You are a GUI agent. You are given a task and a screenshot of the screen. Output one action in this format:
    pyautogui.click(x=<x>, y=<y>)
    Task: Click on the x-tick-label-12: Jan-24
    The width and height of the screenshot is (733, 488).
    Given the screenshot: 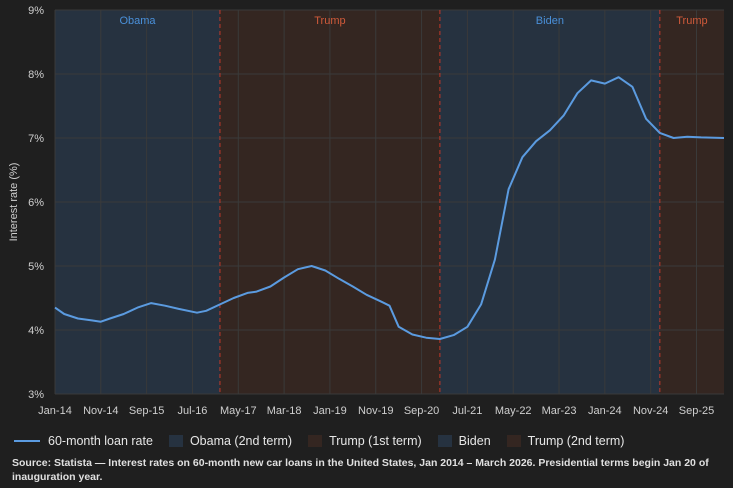 What is the action you would take?
    pyautogui.click(x=605, y=411)
    